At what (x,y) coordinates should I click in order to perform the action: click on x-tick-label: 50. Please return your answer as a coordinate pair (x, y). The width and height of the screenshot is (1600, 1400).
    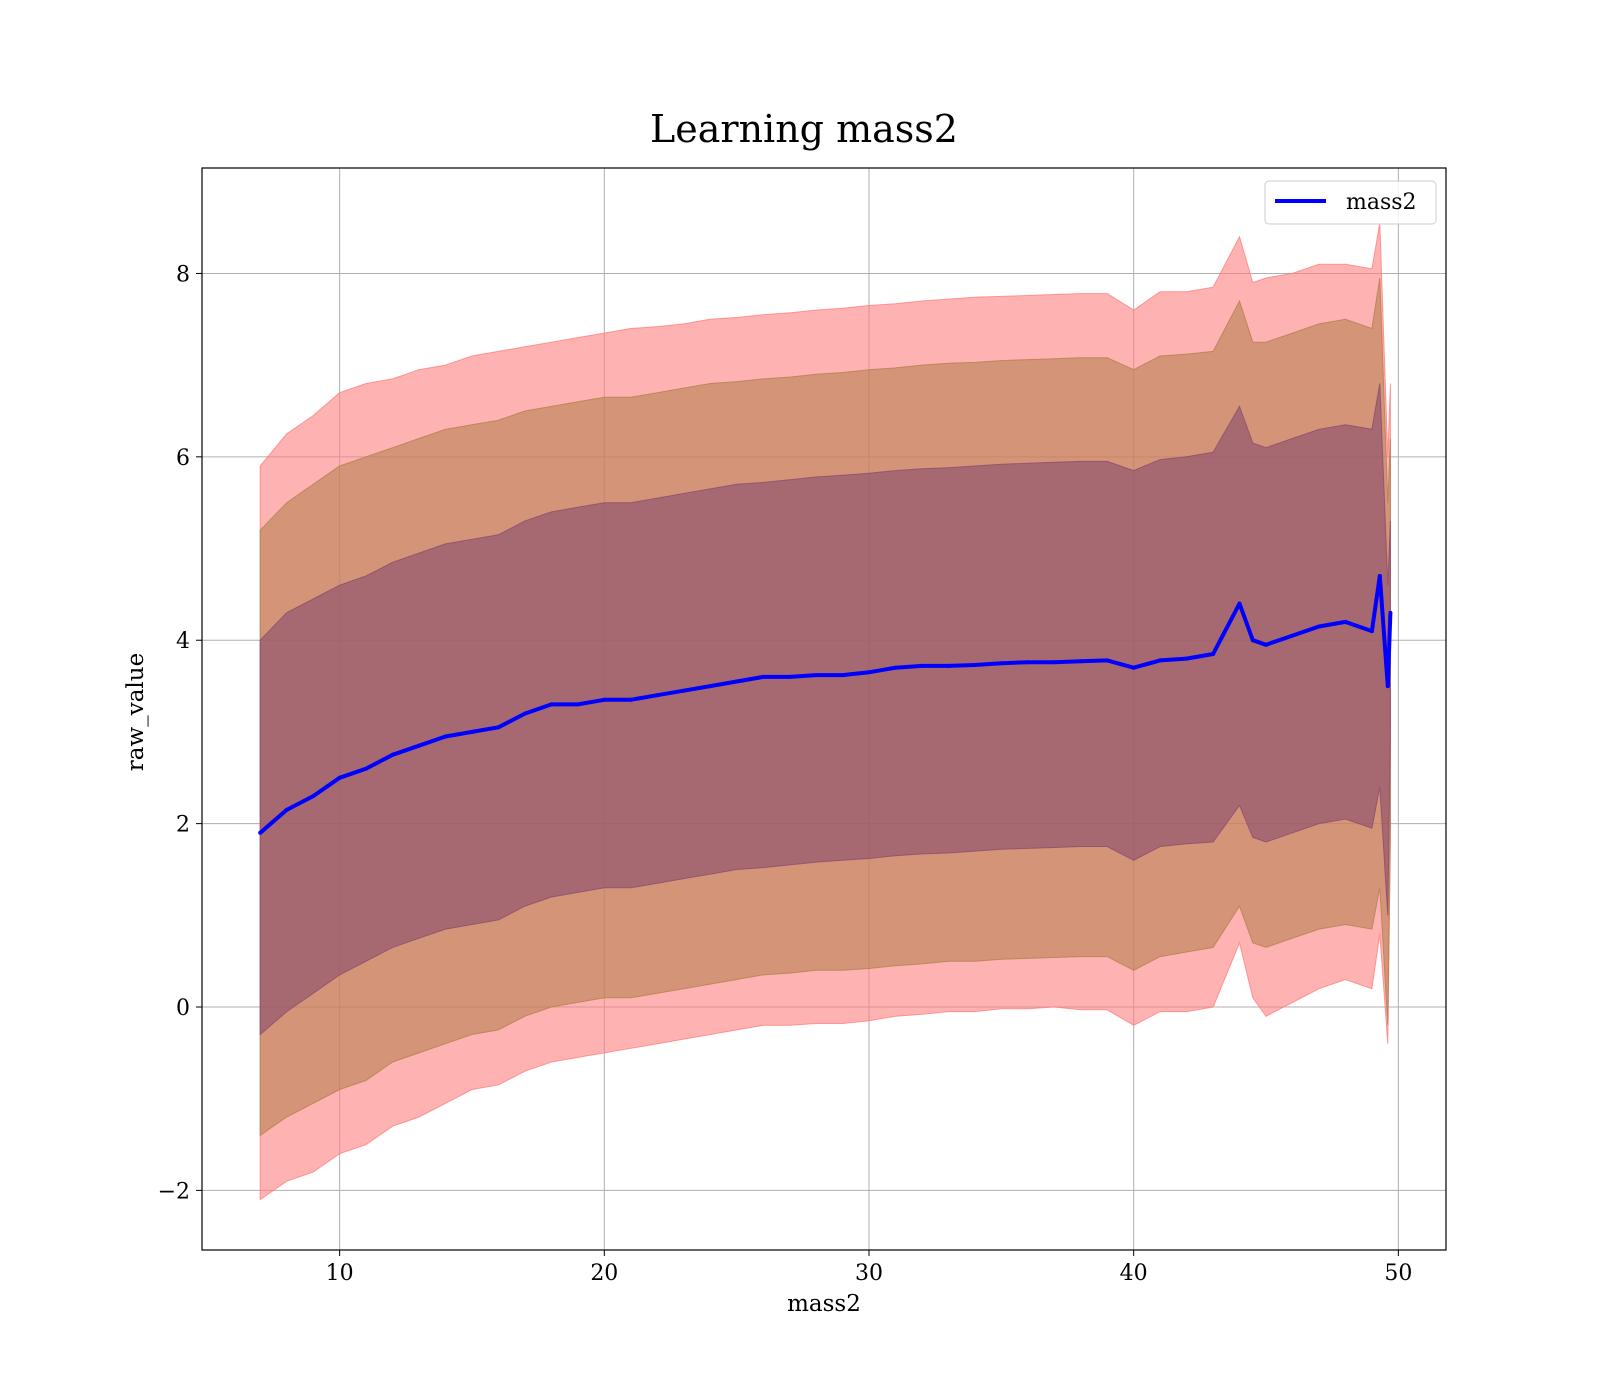
    Looking at the image, I should click on (1398, 1273).